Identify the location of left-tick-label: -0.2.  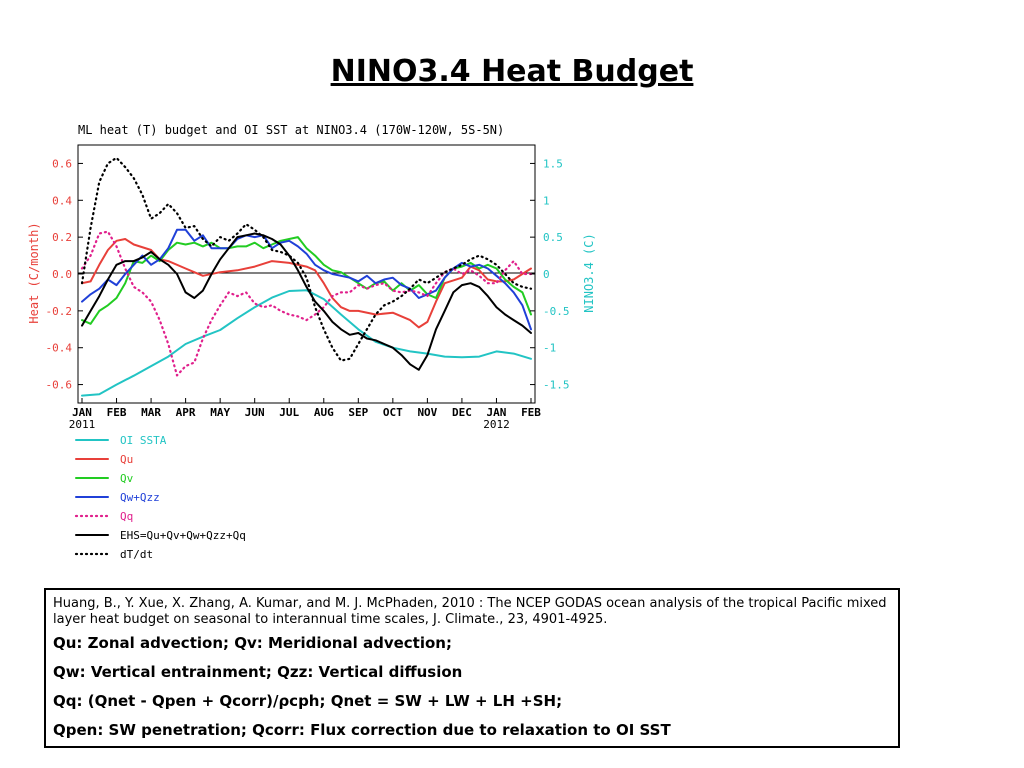
(59, 311).